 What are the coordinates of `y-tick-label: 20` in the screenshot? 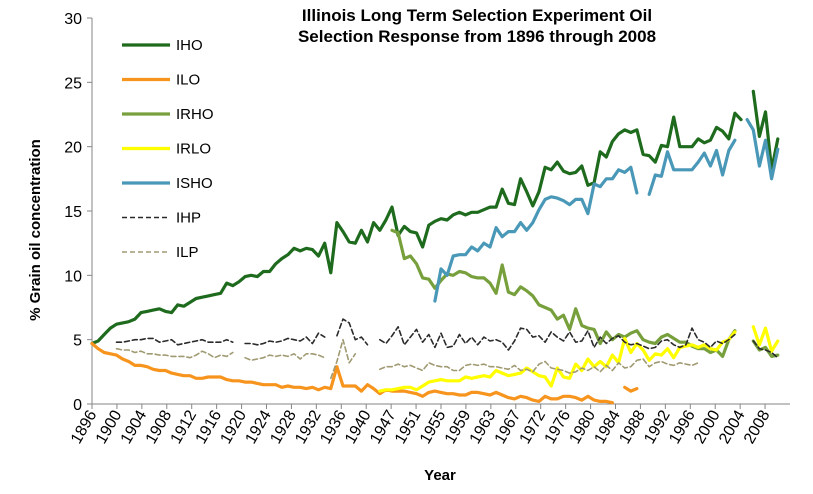 It's located at (73, 148).